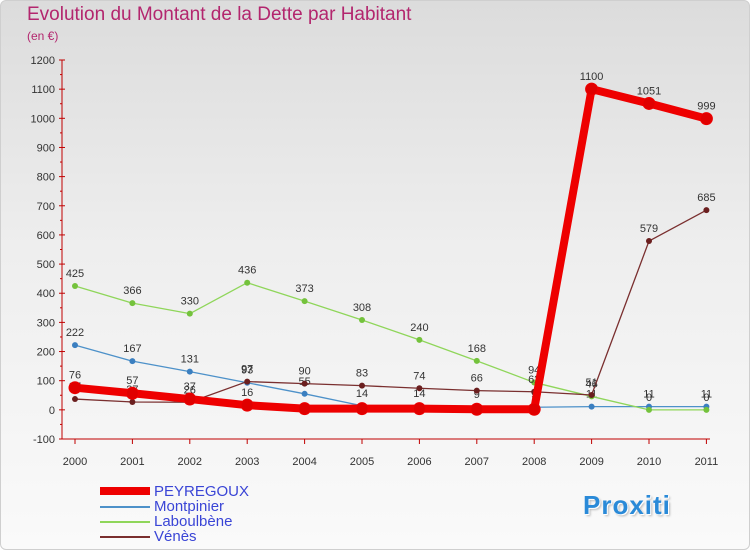 The height and width of the screenshot is (550, 750). I want to click on data-label: 1100, so click(592, 77).